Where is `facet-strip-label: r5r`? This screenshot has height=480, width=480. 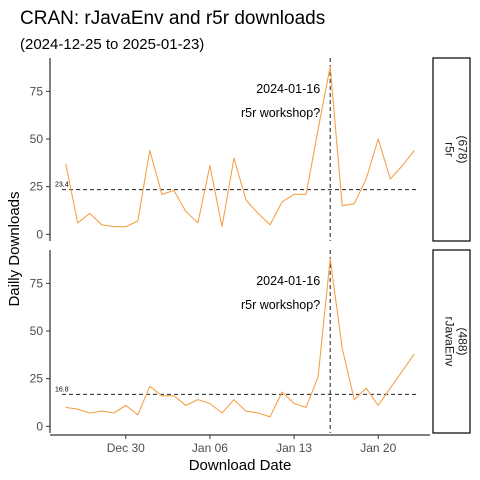 facet-strip-label: r5r is located at coordinates (450, 149).